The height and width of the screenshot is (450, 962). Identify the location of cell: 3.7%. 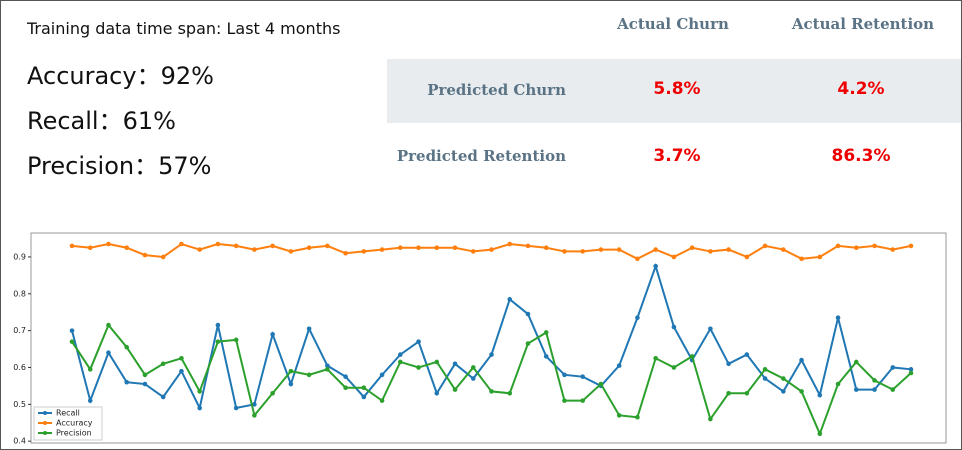
(677, 156).